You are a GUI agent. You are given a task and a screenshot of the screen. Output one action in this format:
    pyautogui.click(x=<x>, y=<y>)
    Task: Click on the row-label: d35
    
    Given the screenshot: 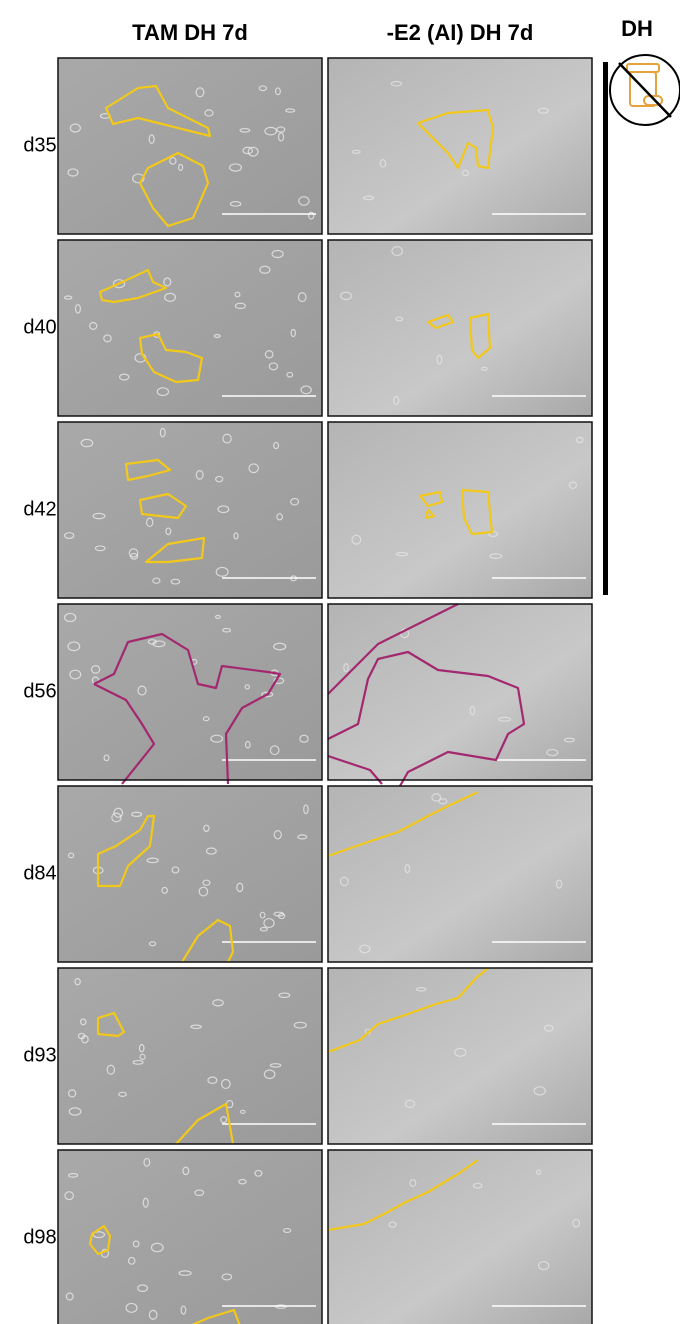 What is the action you would take?
    pyautogui.click(x=39, y=145)
    